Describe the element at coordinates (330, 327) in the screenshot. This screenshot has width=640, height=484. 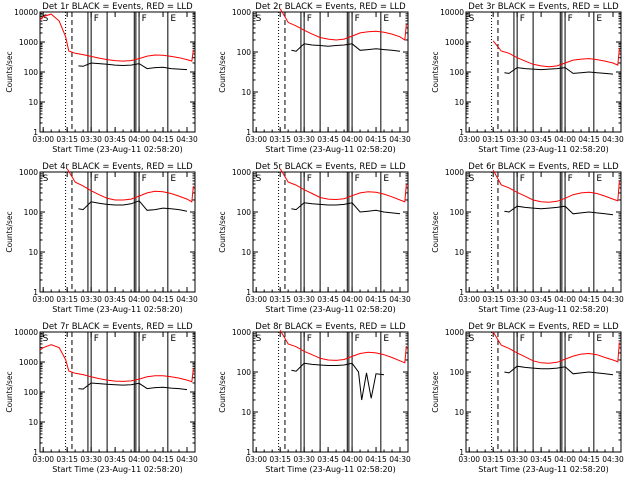
I see `chart-title: Det 8r BLACK = Events, RED = LLD` at that location.